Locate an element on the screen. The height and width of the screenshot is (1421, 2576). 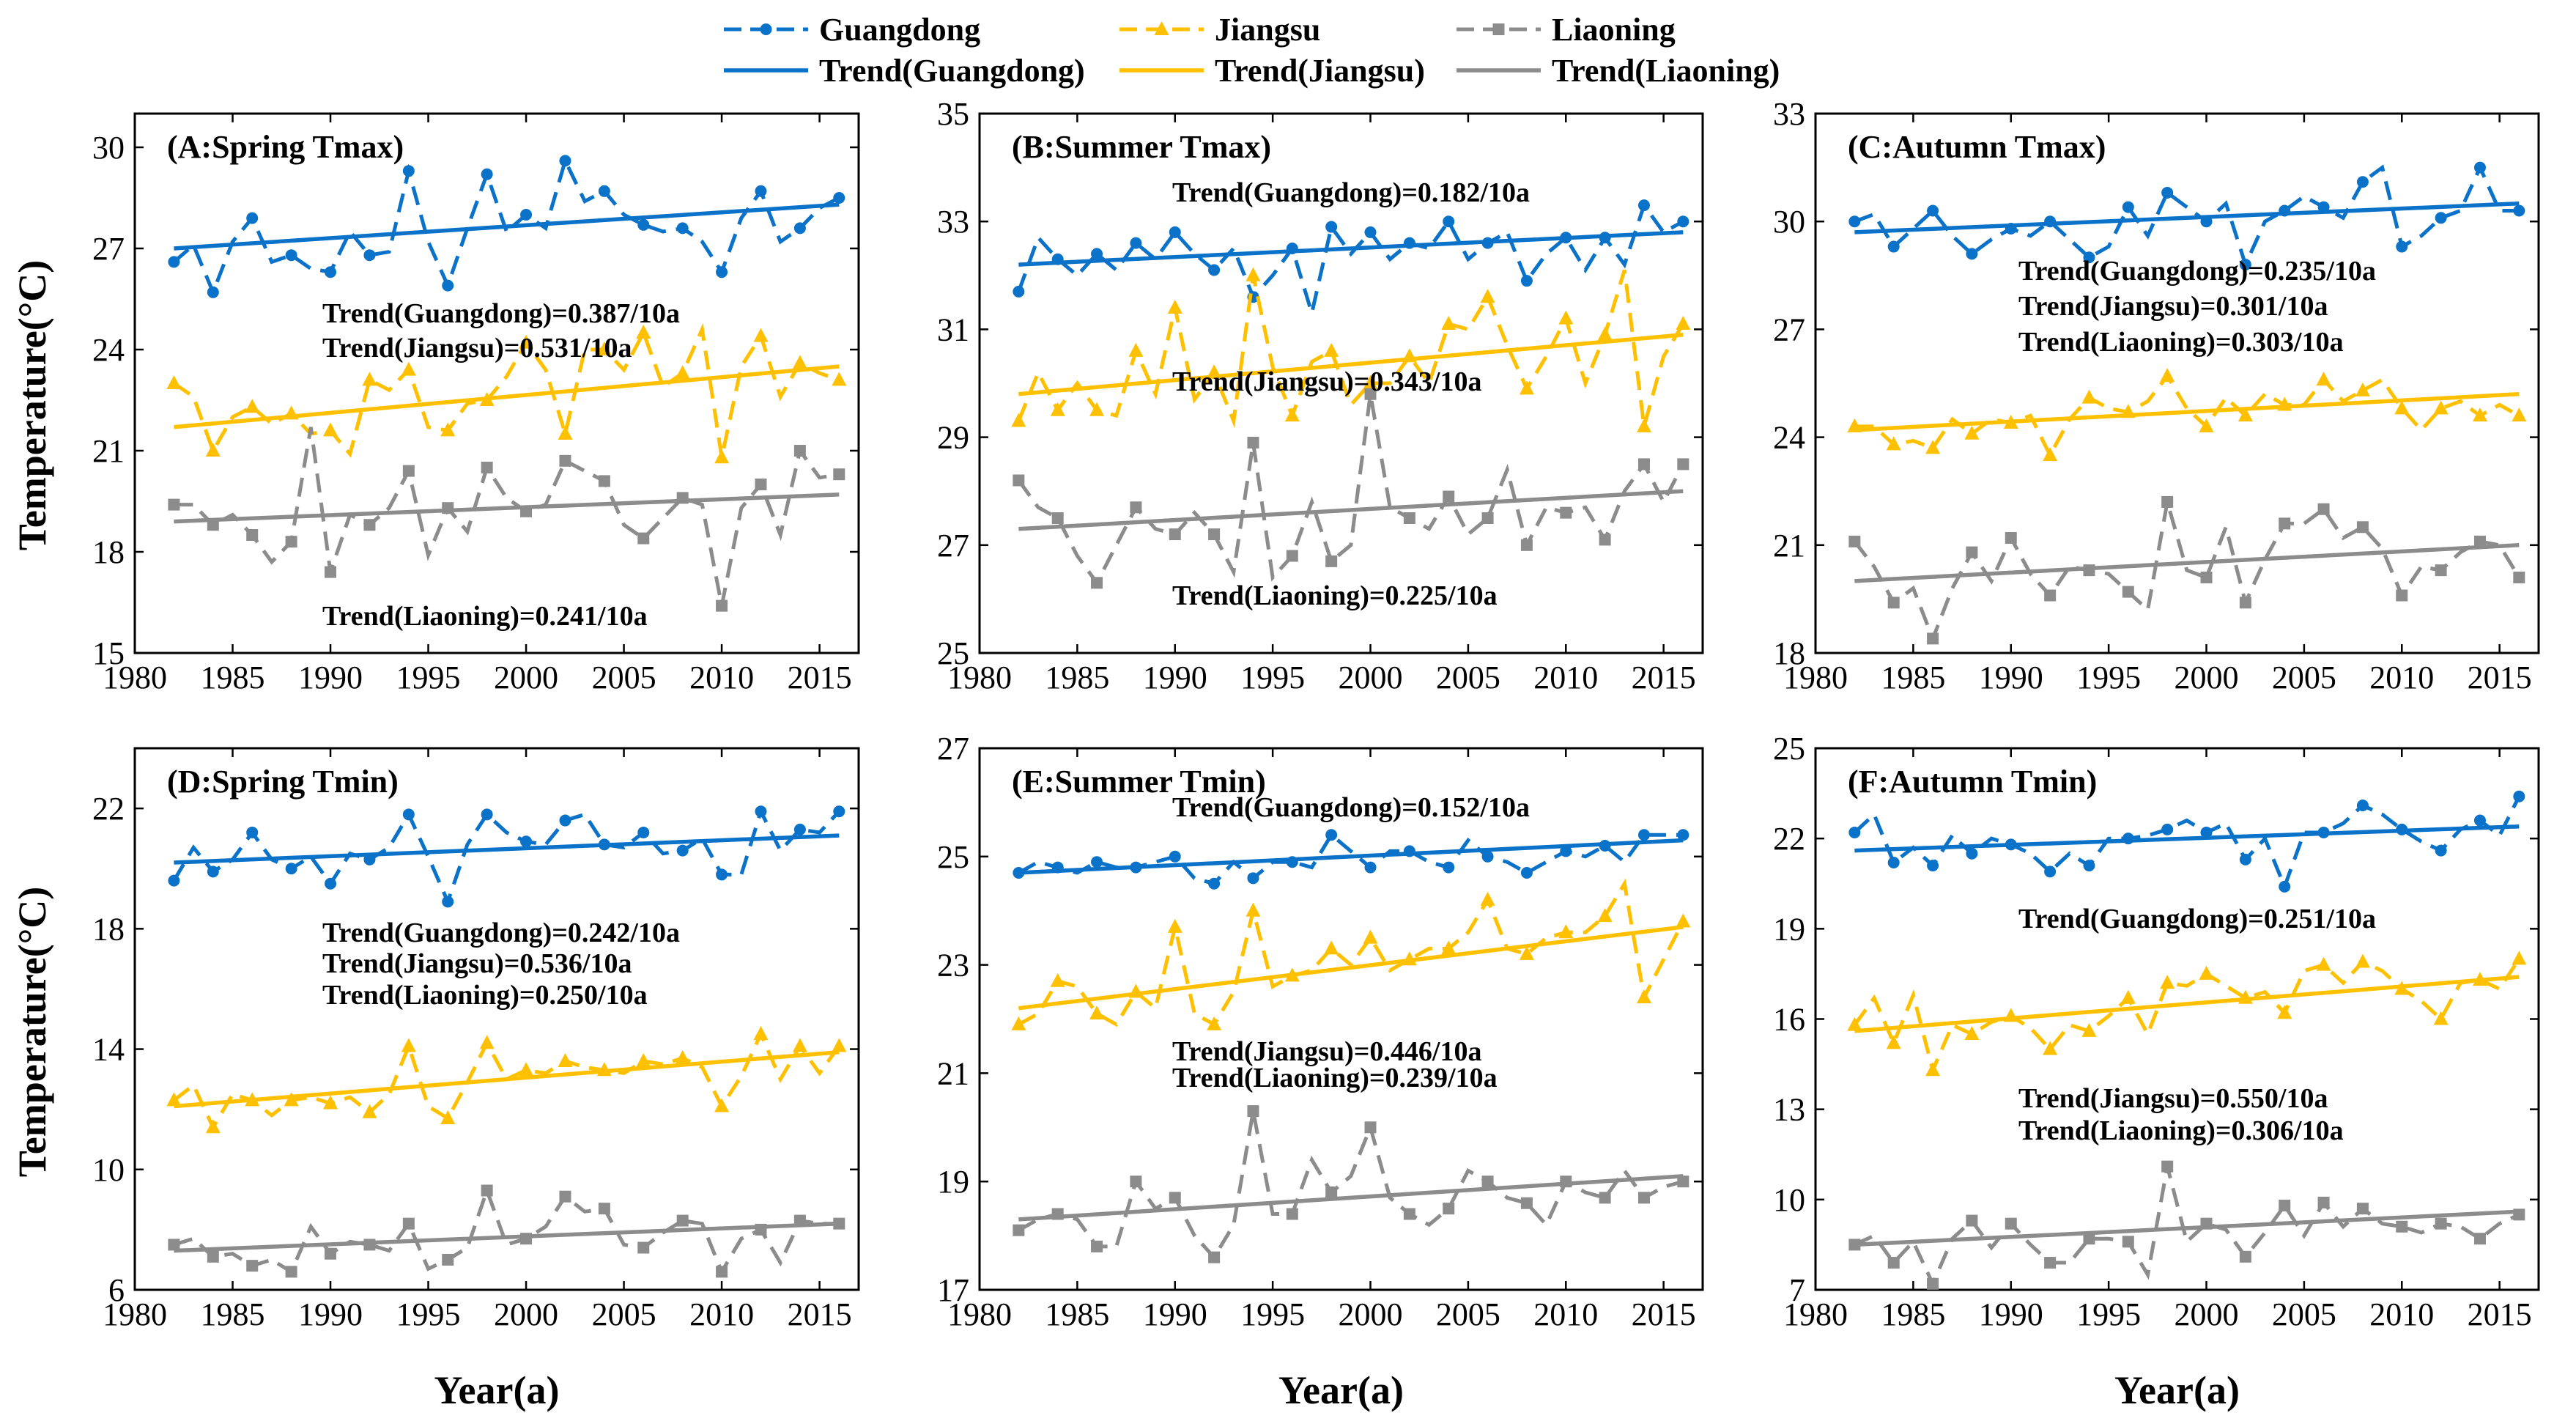
y-tick-label: 15 is located at coordinates (108, 653).